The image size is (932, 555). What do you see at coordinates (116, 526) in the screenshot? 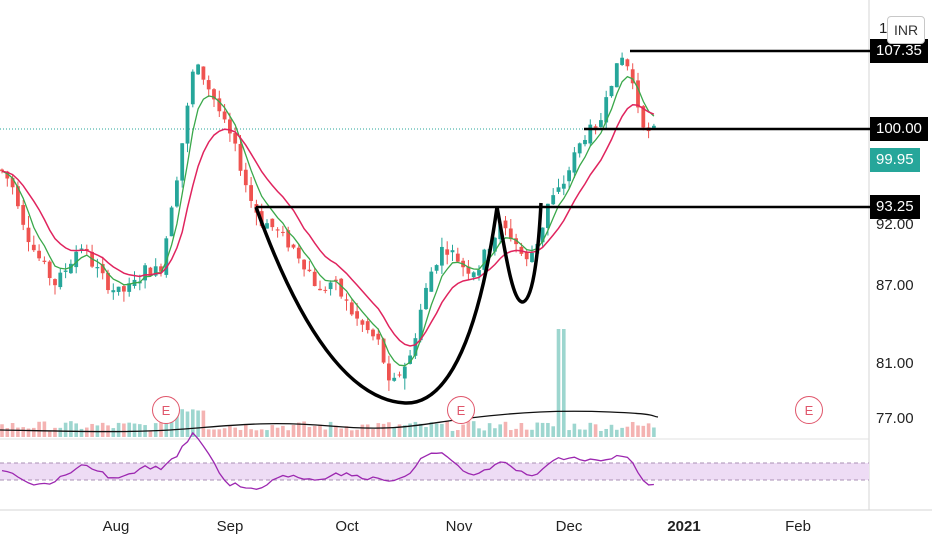
I see `x-tick-label: Aug` at bounding box center [116, 526].